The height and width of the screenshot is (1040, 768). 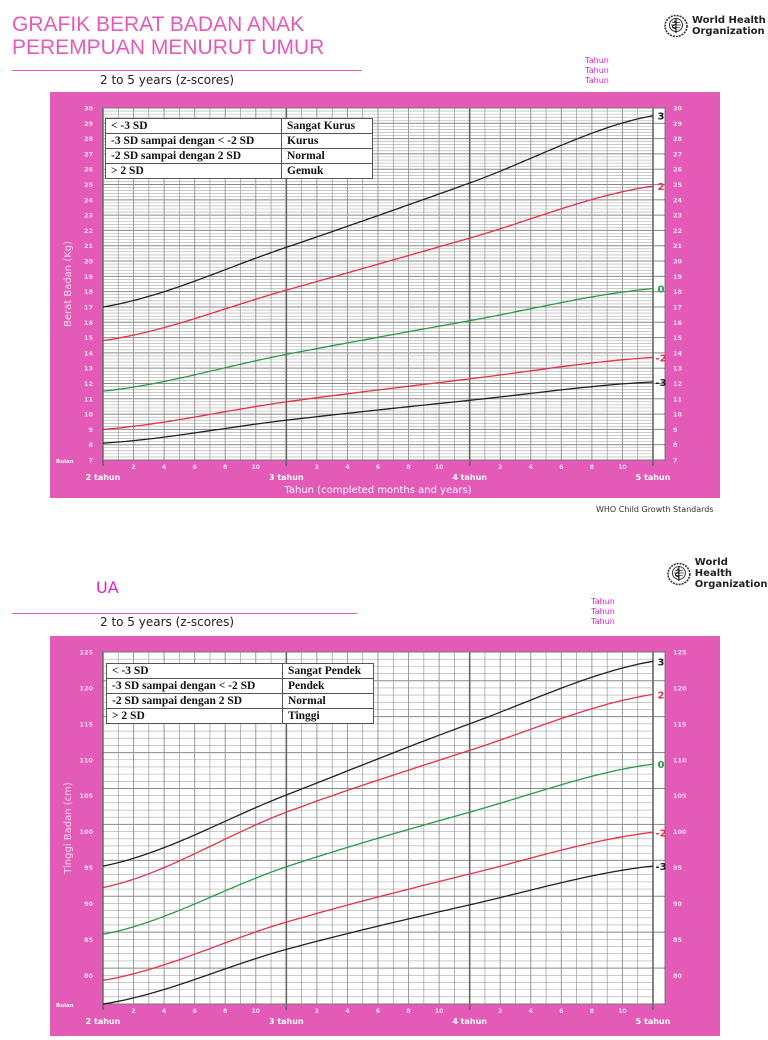 I want to click on legend-range: < -3 SD, so click(x=193, y=126).